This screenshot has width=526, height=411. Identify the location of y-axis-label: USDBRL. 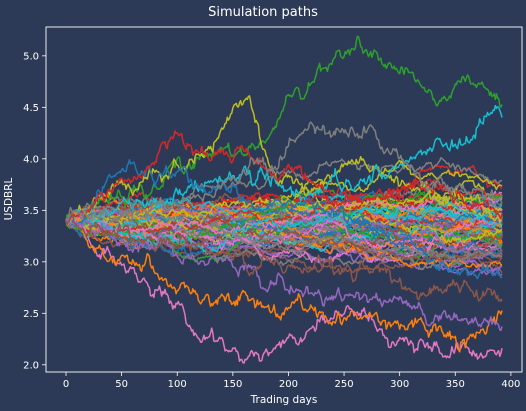
(9, 198).